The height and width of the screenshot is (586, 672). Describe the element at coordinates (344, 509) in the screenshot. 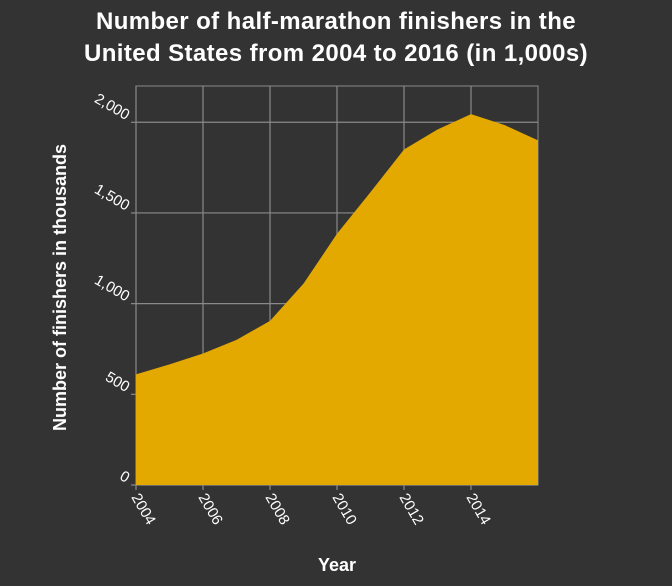

I see `x-tick-label: 2010` at that location.